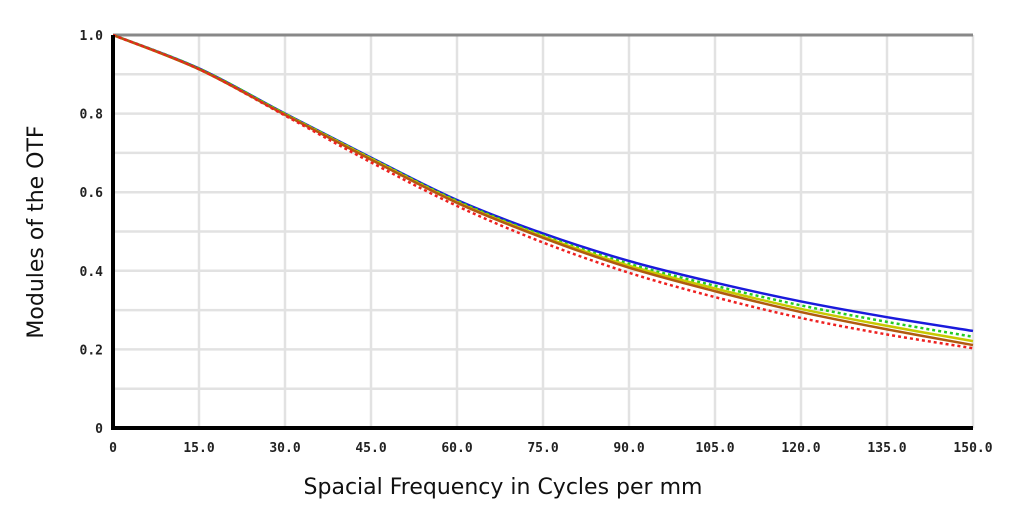 The height and width of the screenshot is (516, 1020). Describe the element at coordinates (198, 448) in the screenshot. I see `x-tick-label: 15.0` at that location.